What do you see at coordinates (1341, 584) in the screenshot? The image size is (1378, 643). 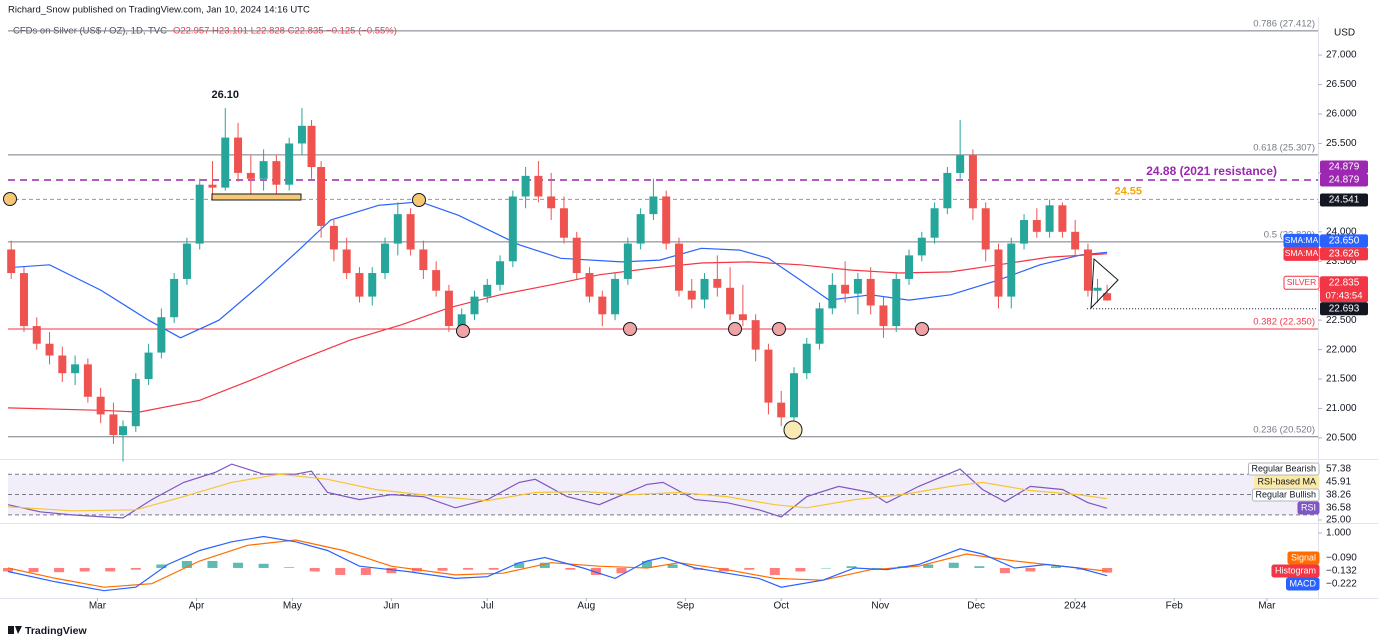 I see `tag-value: −0.222` at bounding box center [1341, 584].